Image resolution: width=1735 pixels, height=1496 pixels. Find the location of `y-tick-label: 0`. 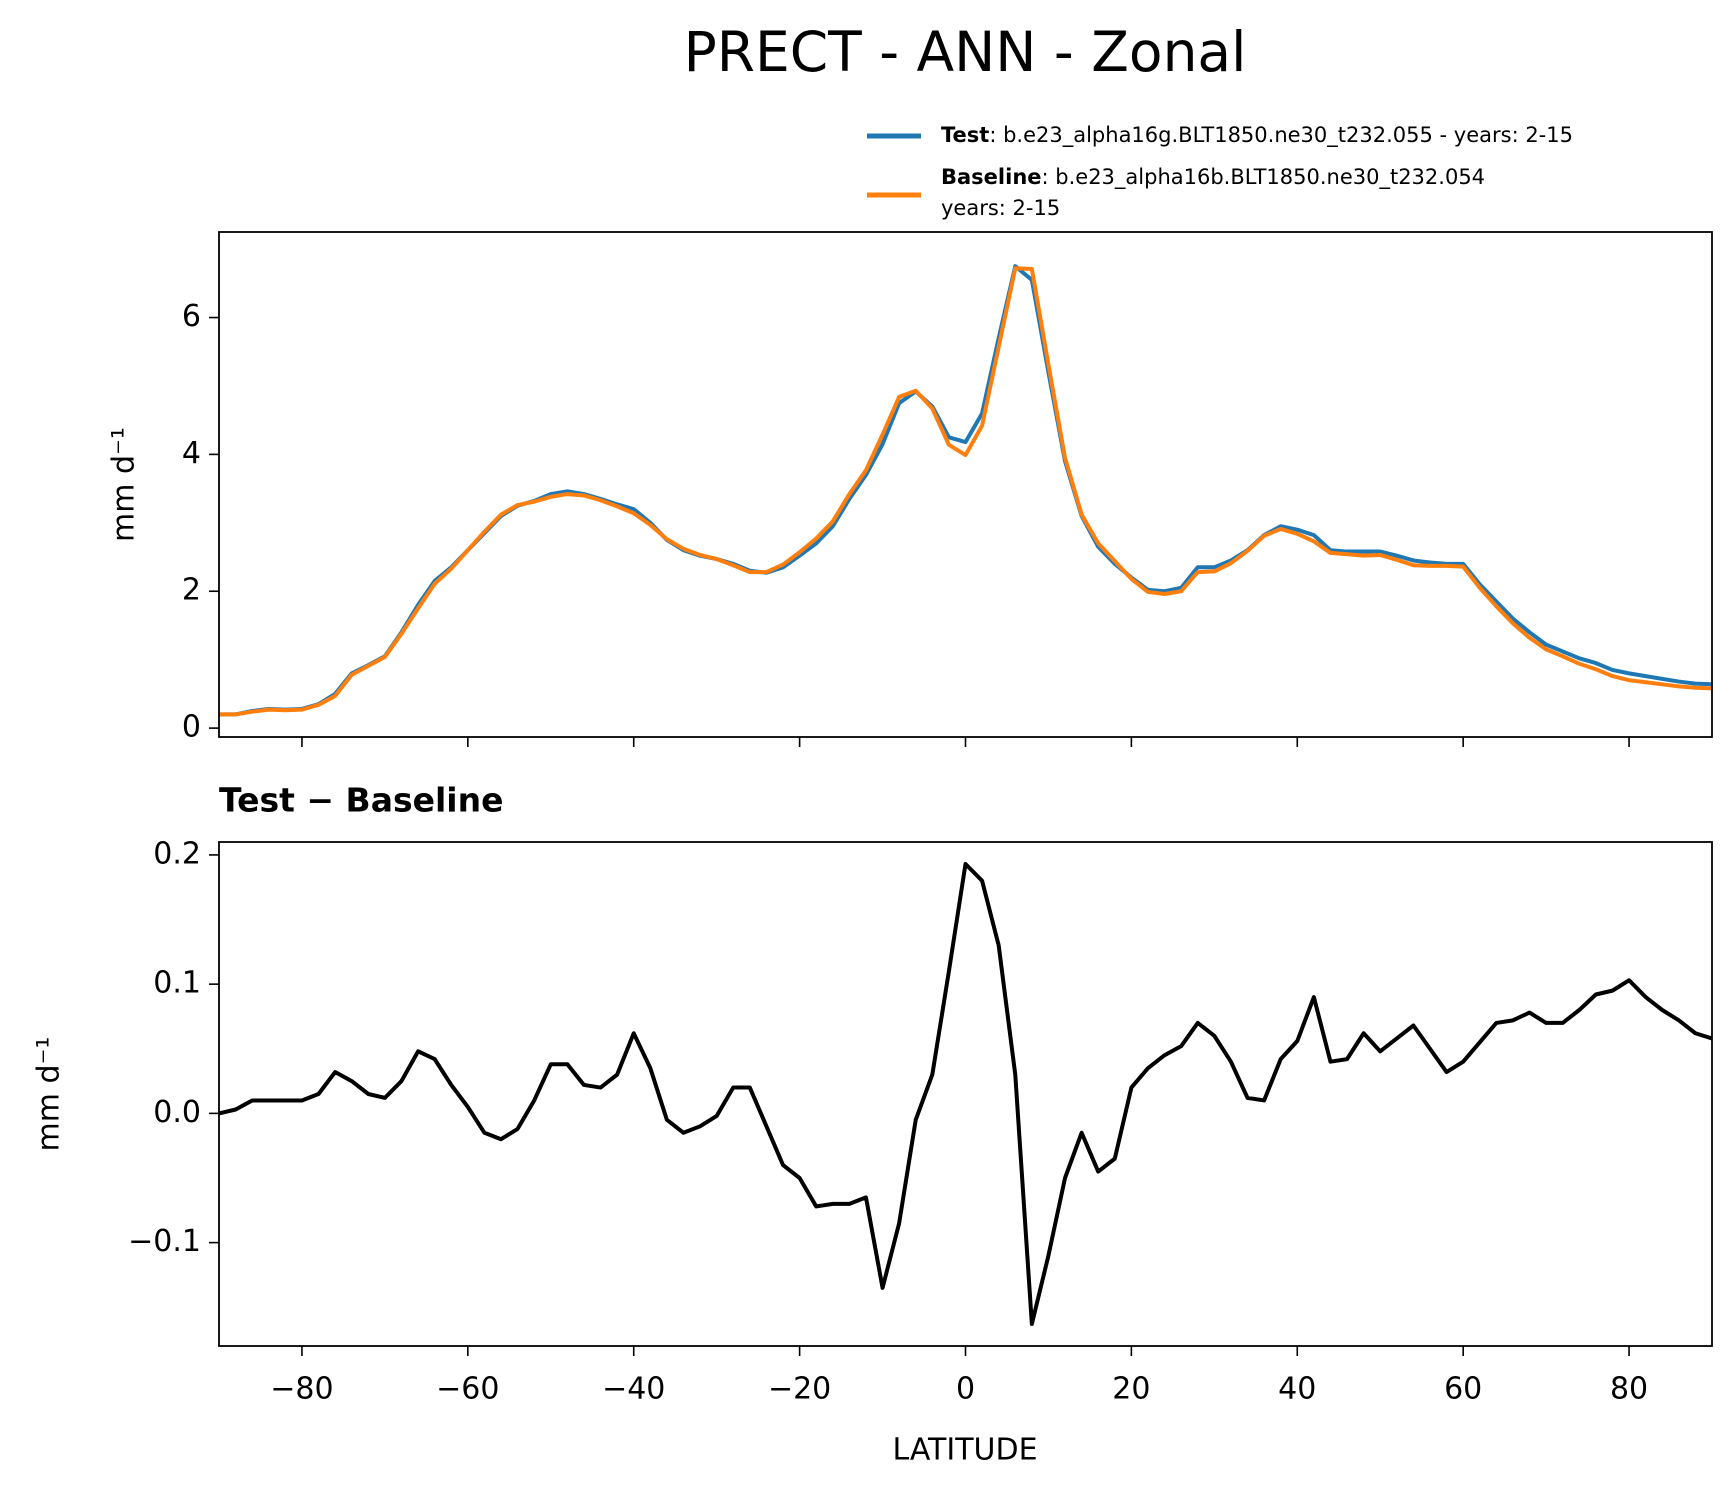

y-tick-label: 0 is located at coordinates (191, 727).